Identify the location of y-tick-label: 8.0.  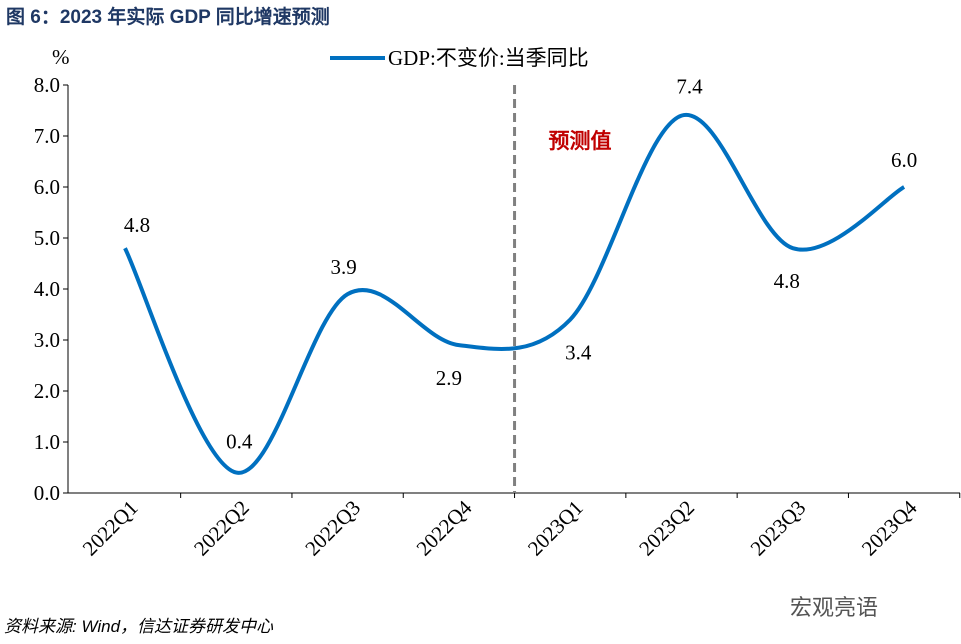
(47, 85).